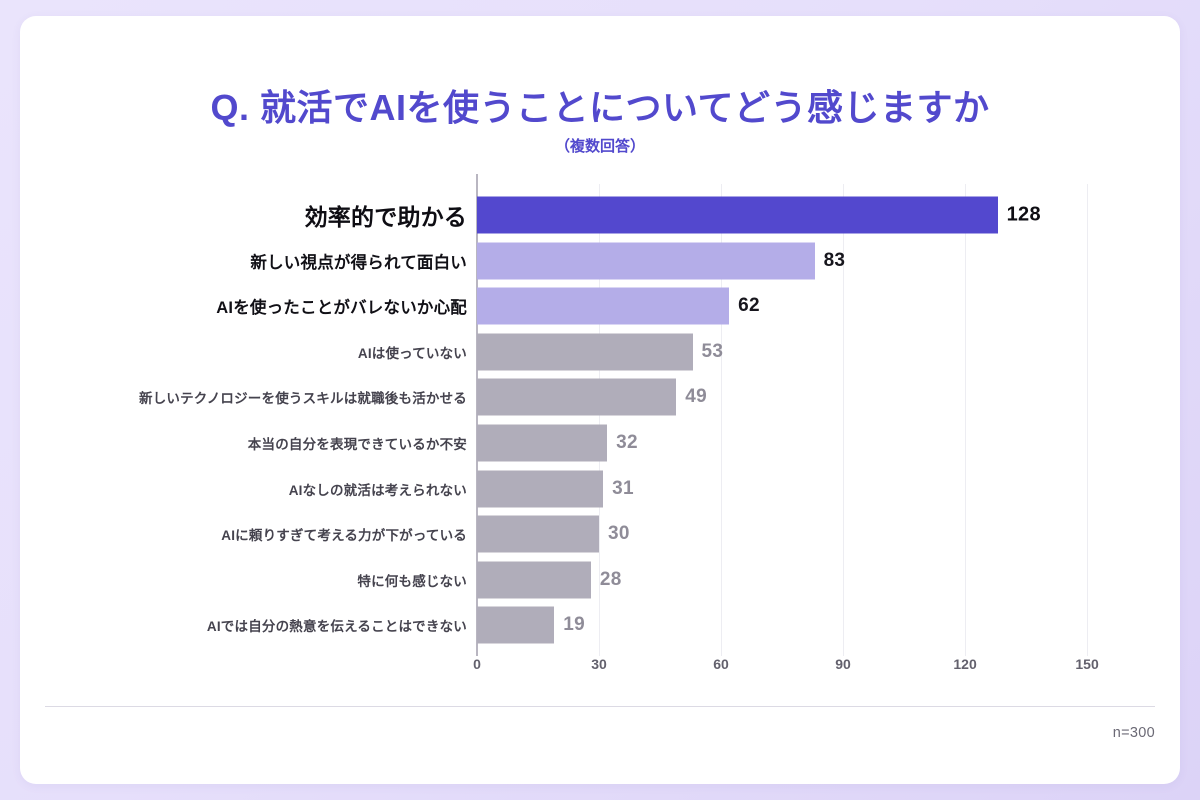 The image size is (1200, 800). What do you see at coordinates (749, 306) in the screenshot?
I see `value-label: 62` at bounding box center [749, 306].